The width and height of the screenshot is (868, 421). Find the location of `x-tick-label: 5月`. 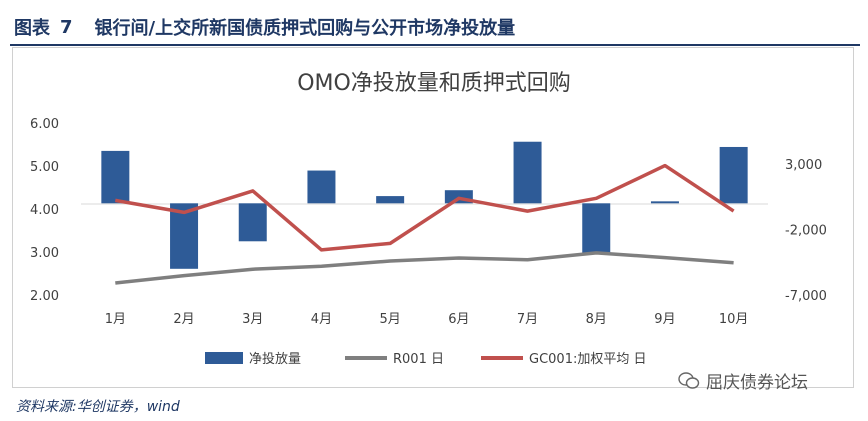

x-tick-label: 5月 is located at coordinates (390, 319).